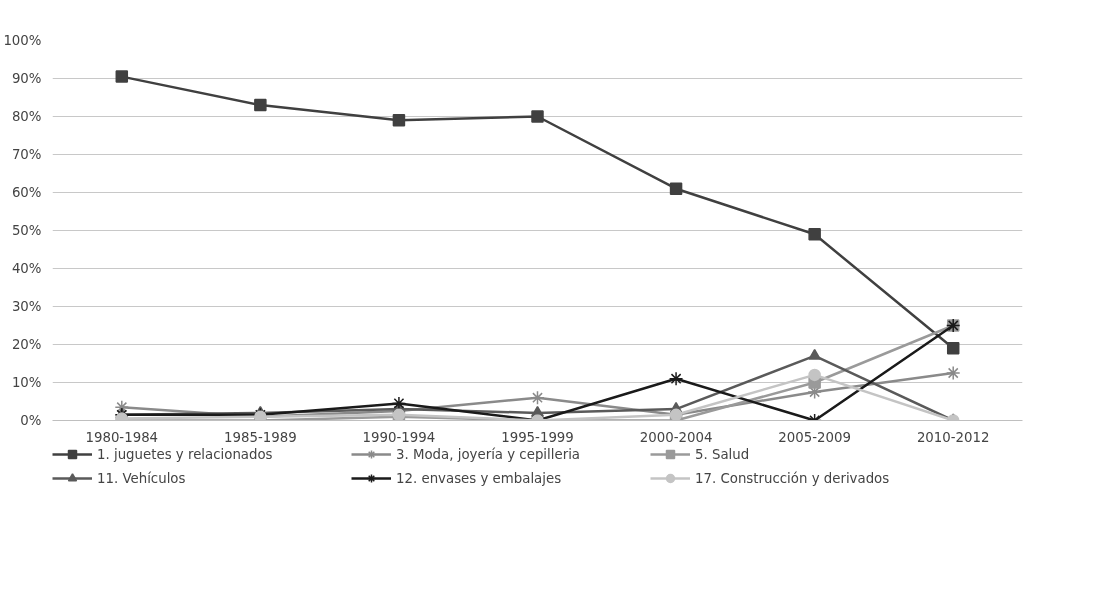 Image resolution: width=1111 pixels, height=608 pixels. What do you see at coordinates (26, 382) in the screenshot?
I see `y-tick-label: 10%` at bounding box center [26, 382].